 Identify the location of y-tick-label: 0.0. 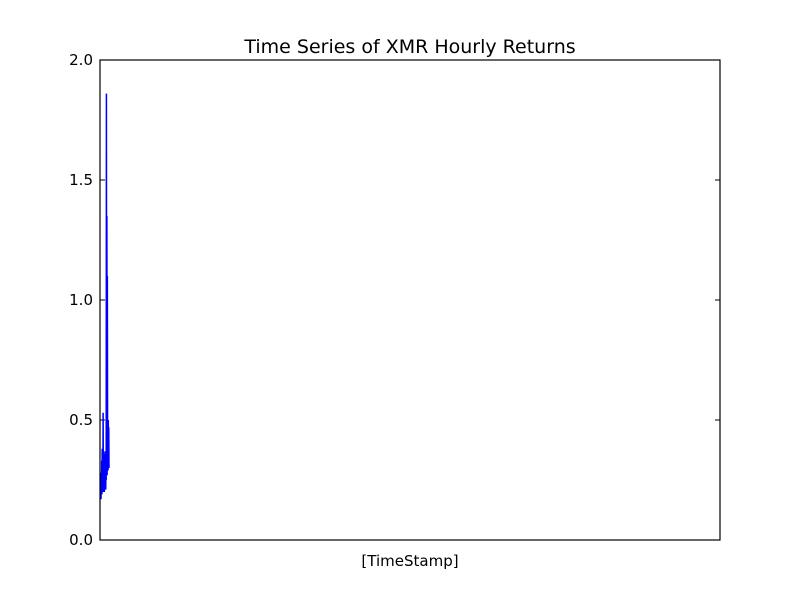
(81, 540).